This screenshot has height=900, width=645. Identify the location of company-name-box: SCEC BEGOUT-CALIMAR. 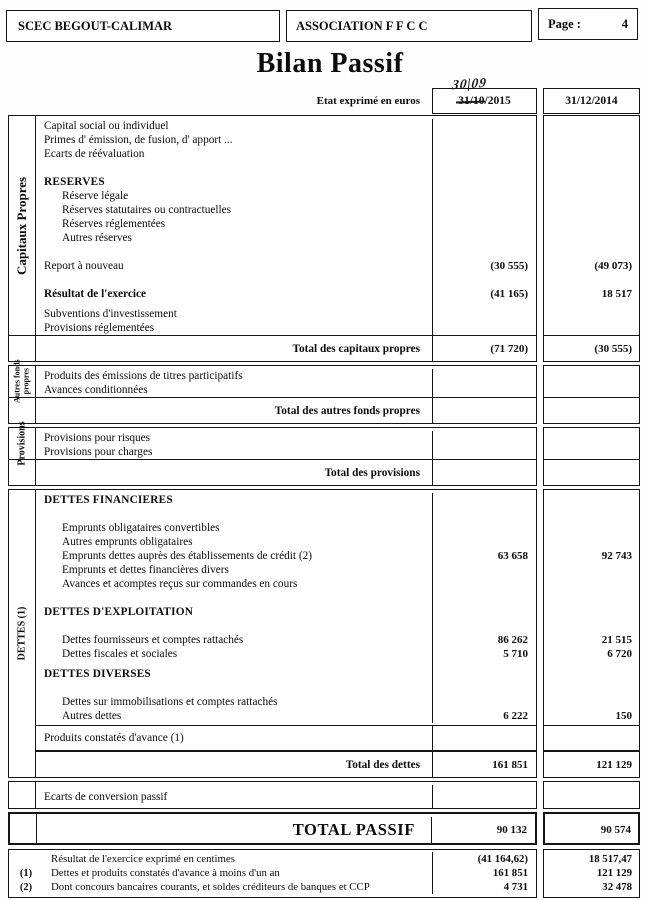
(143, 26).